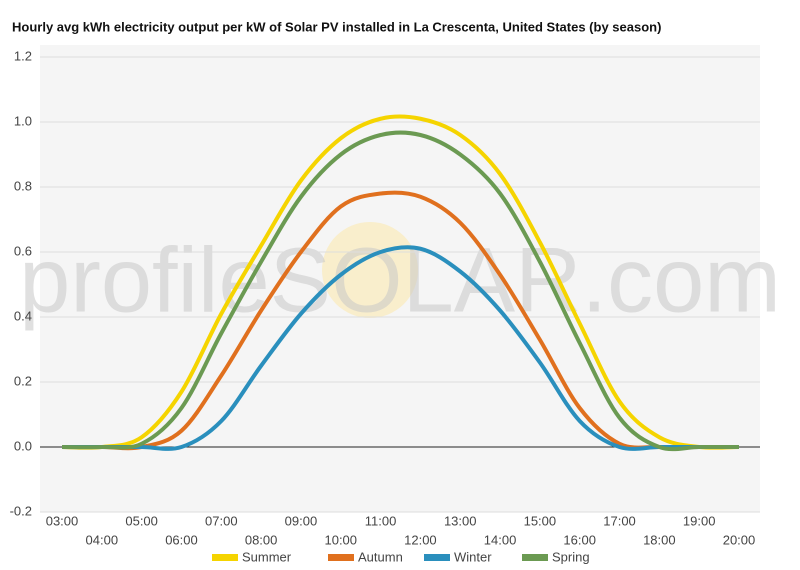 This screenshot has height=570, width=800. What do you see at coordinates (571, 556) in the screenshot?
I see `legend-label: Spring` at bounding box center [571, 556].